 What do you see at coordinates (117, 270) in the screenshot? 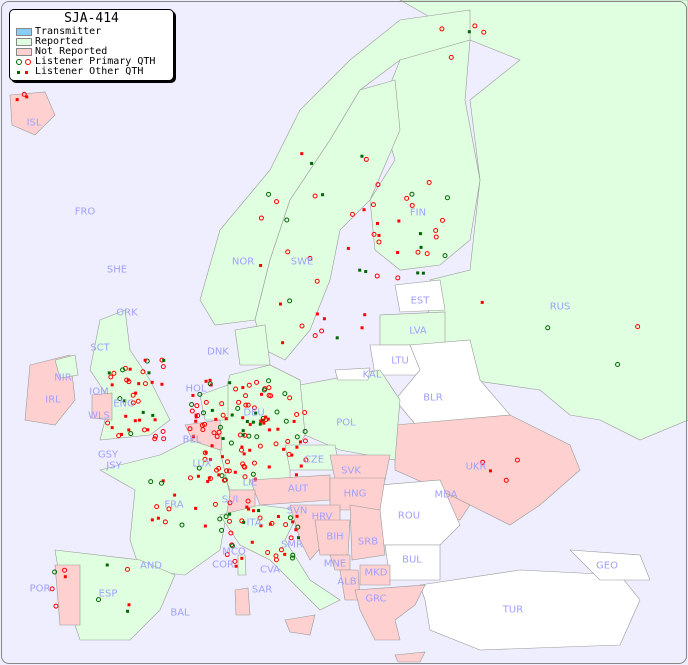
I see `country-label-she: SHE` at bounding box center [117, 270].